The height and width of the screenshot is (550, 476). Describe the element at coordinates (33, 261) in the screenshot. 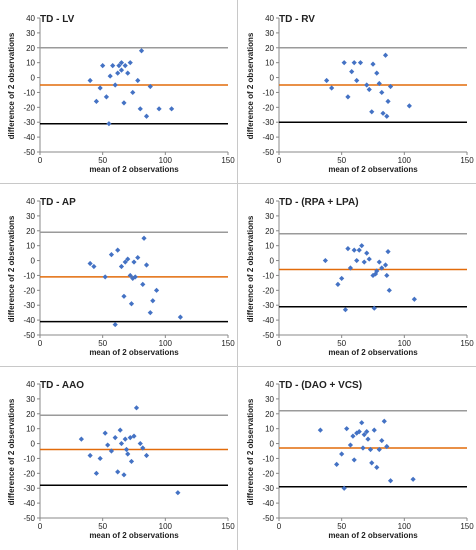

I see `y-tick-label: 0` at that location.